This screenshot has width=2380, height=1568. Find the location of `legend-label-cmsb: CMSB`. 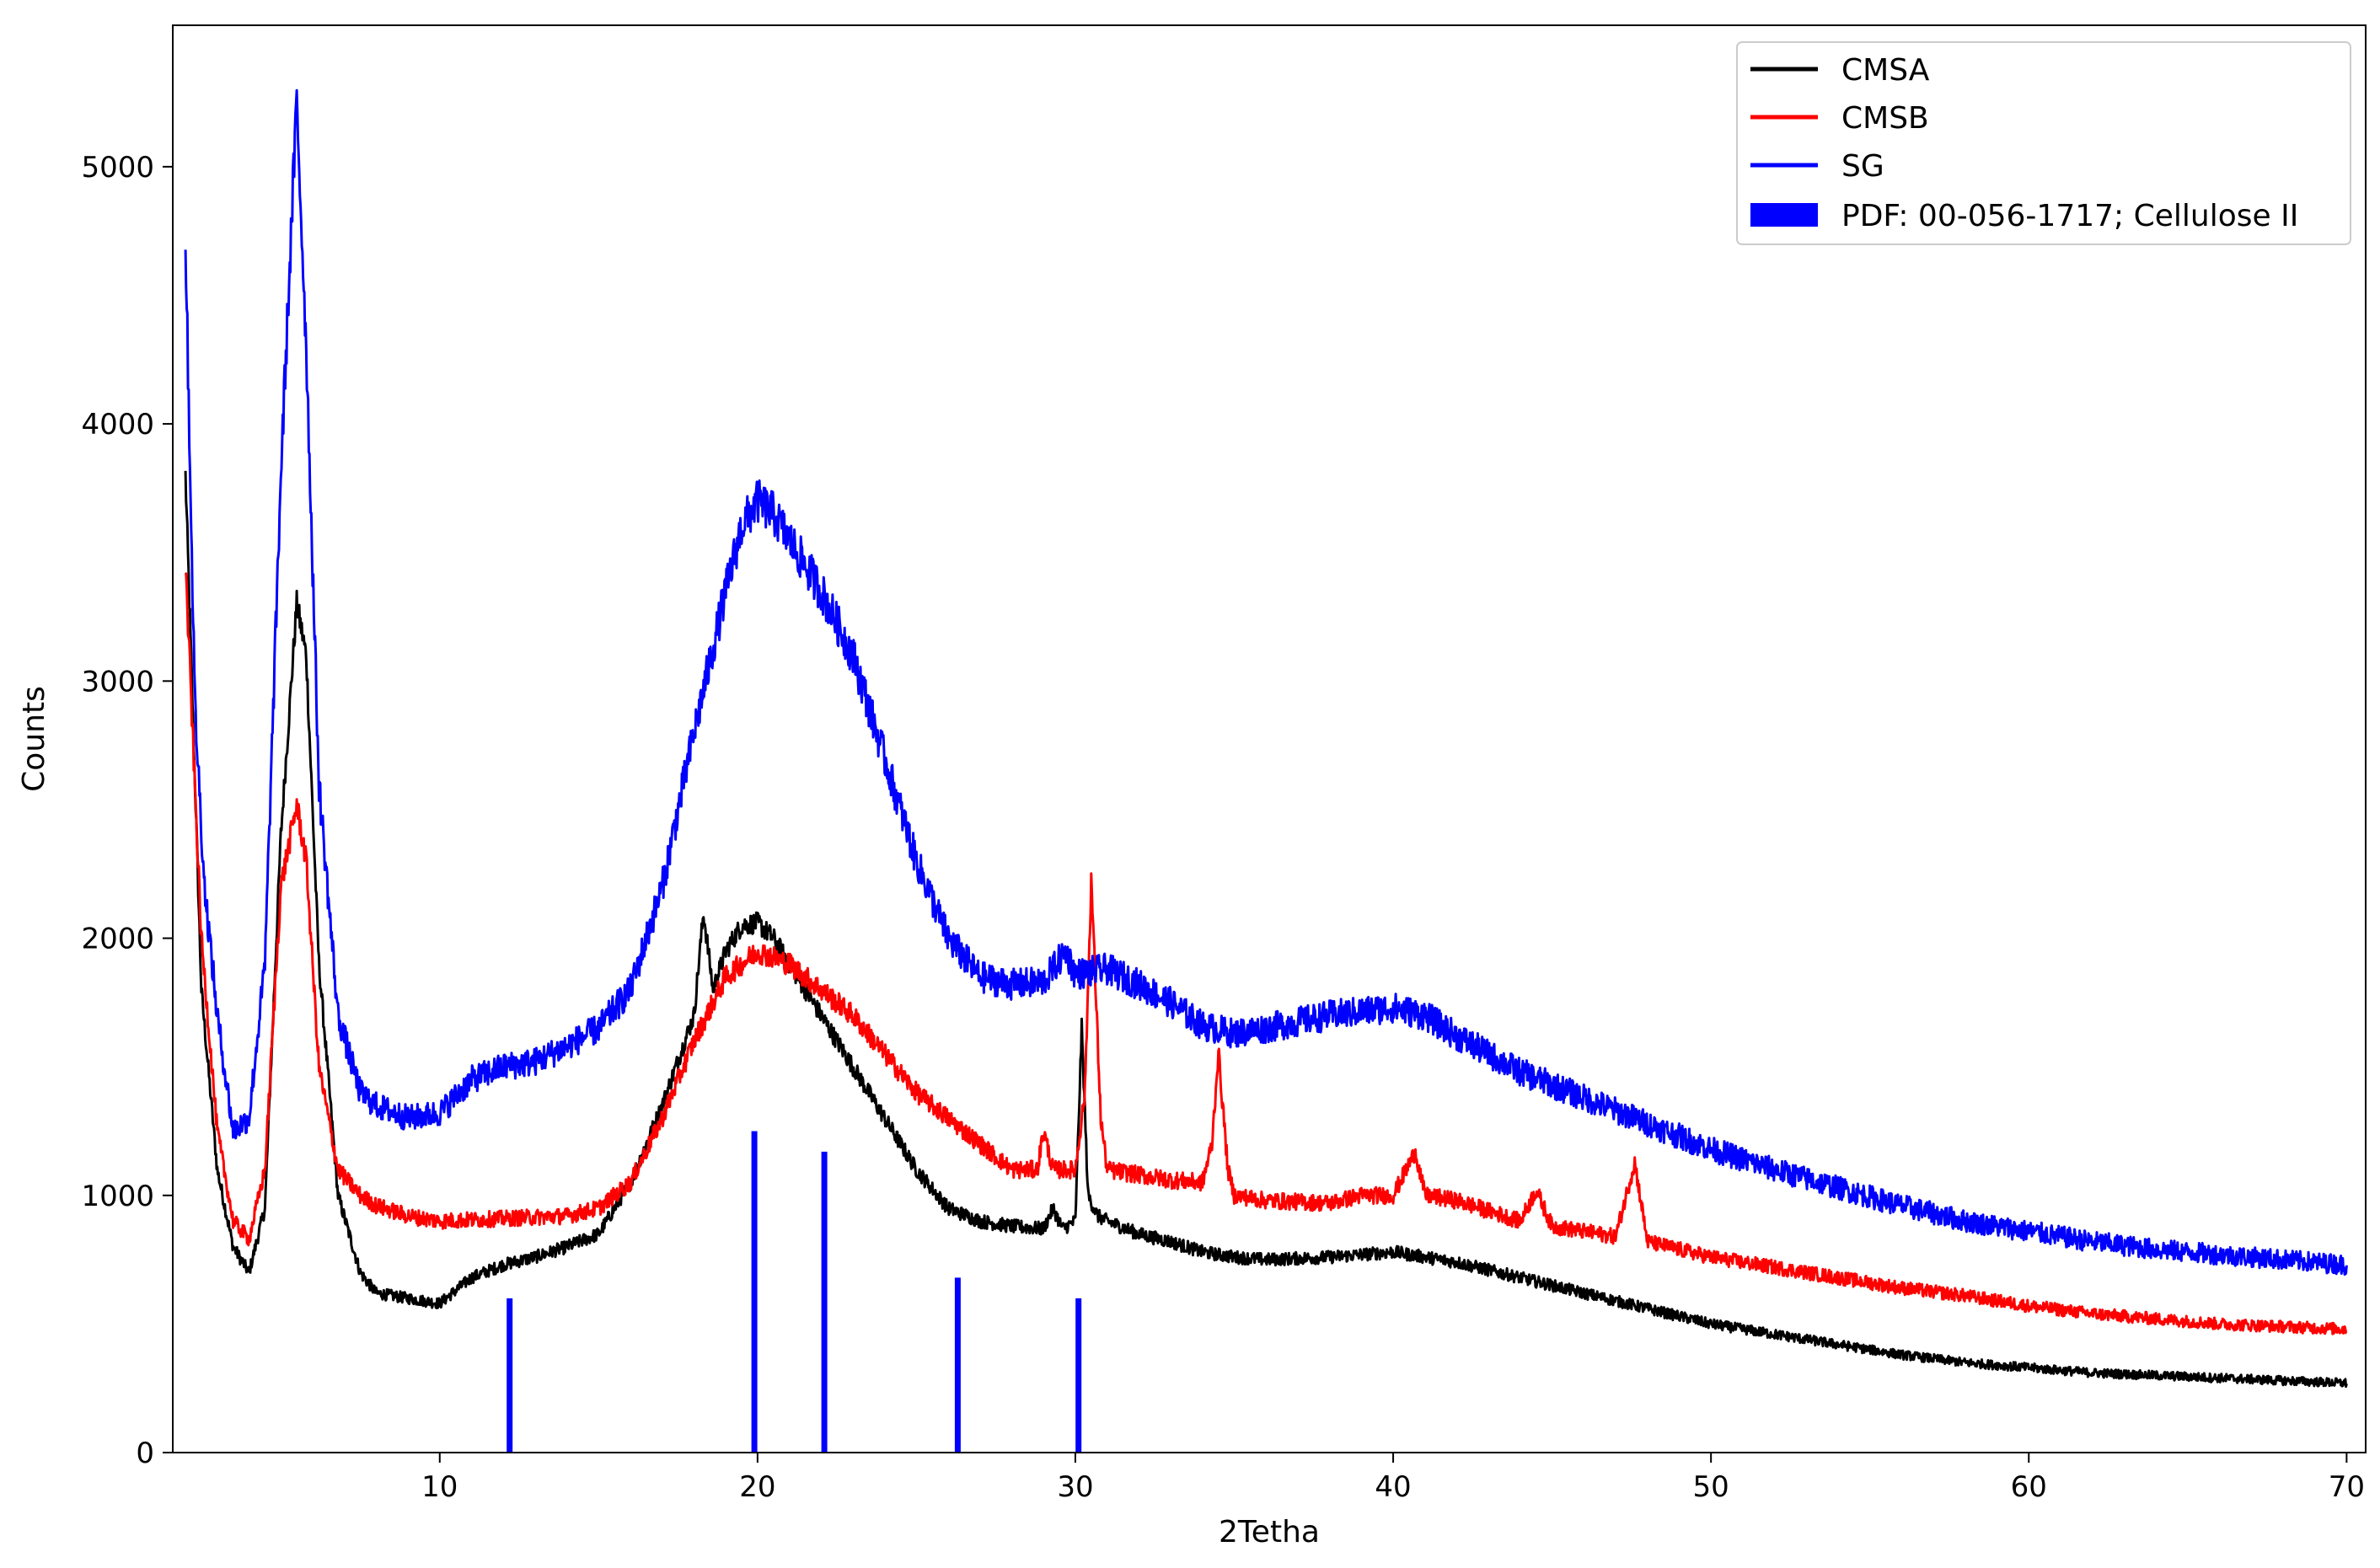

legend-label-cmsb: CMSB is located at coordinates (1885, 118).